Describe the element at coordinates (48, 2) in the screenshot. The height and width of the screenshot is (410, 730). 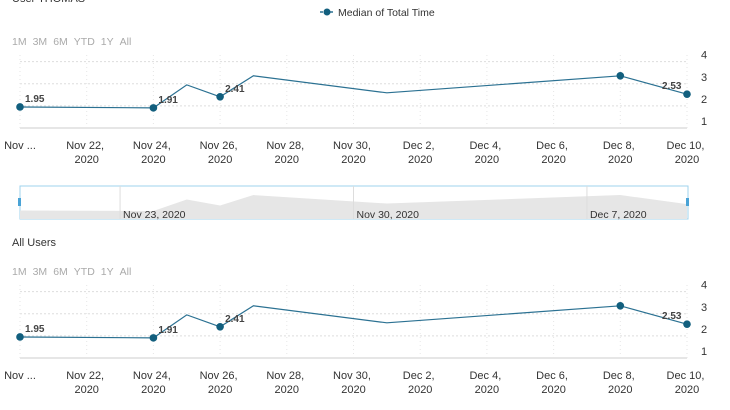
I see `section-title: User THOMAS` at that location.